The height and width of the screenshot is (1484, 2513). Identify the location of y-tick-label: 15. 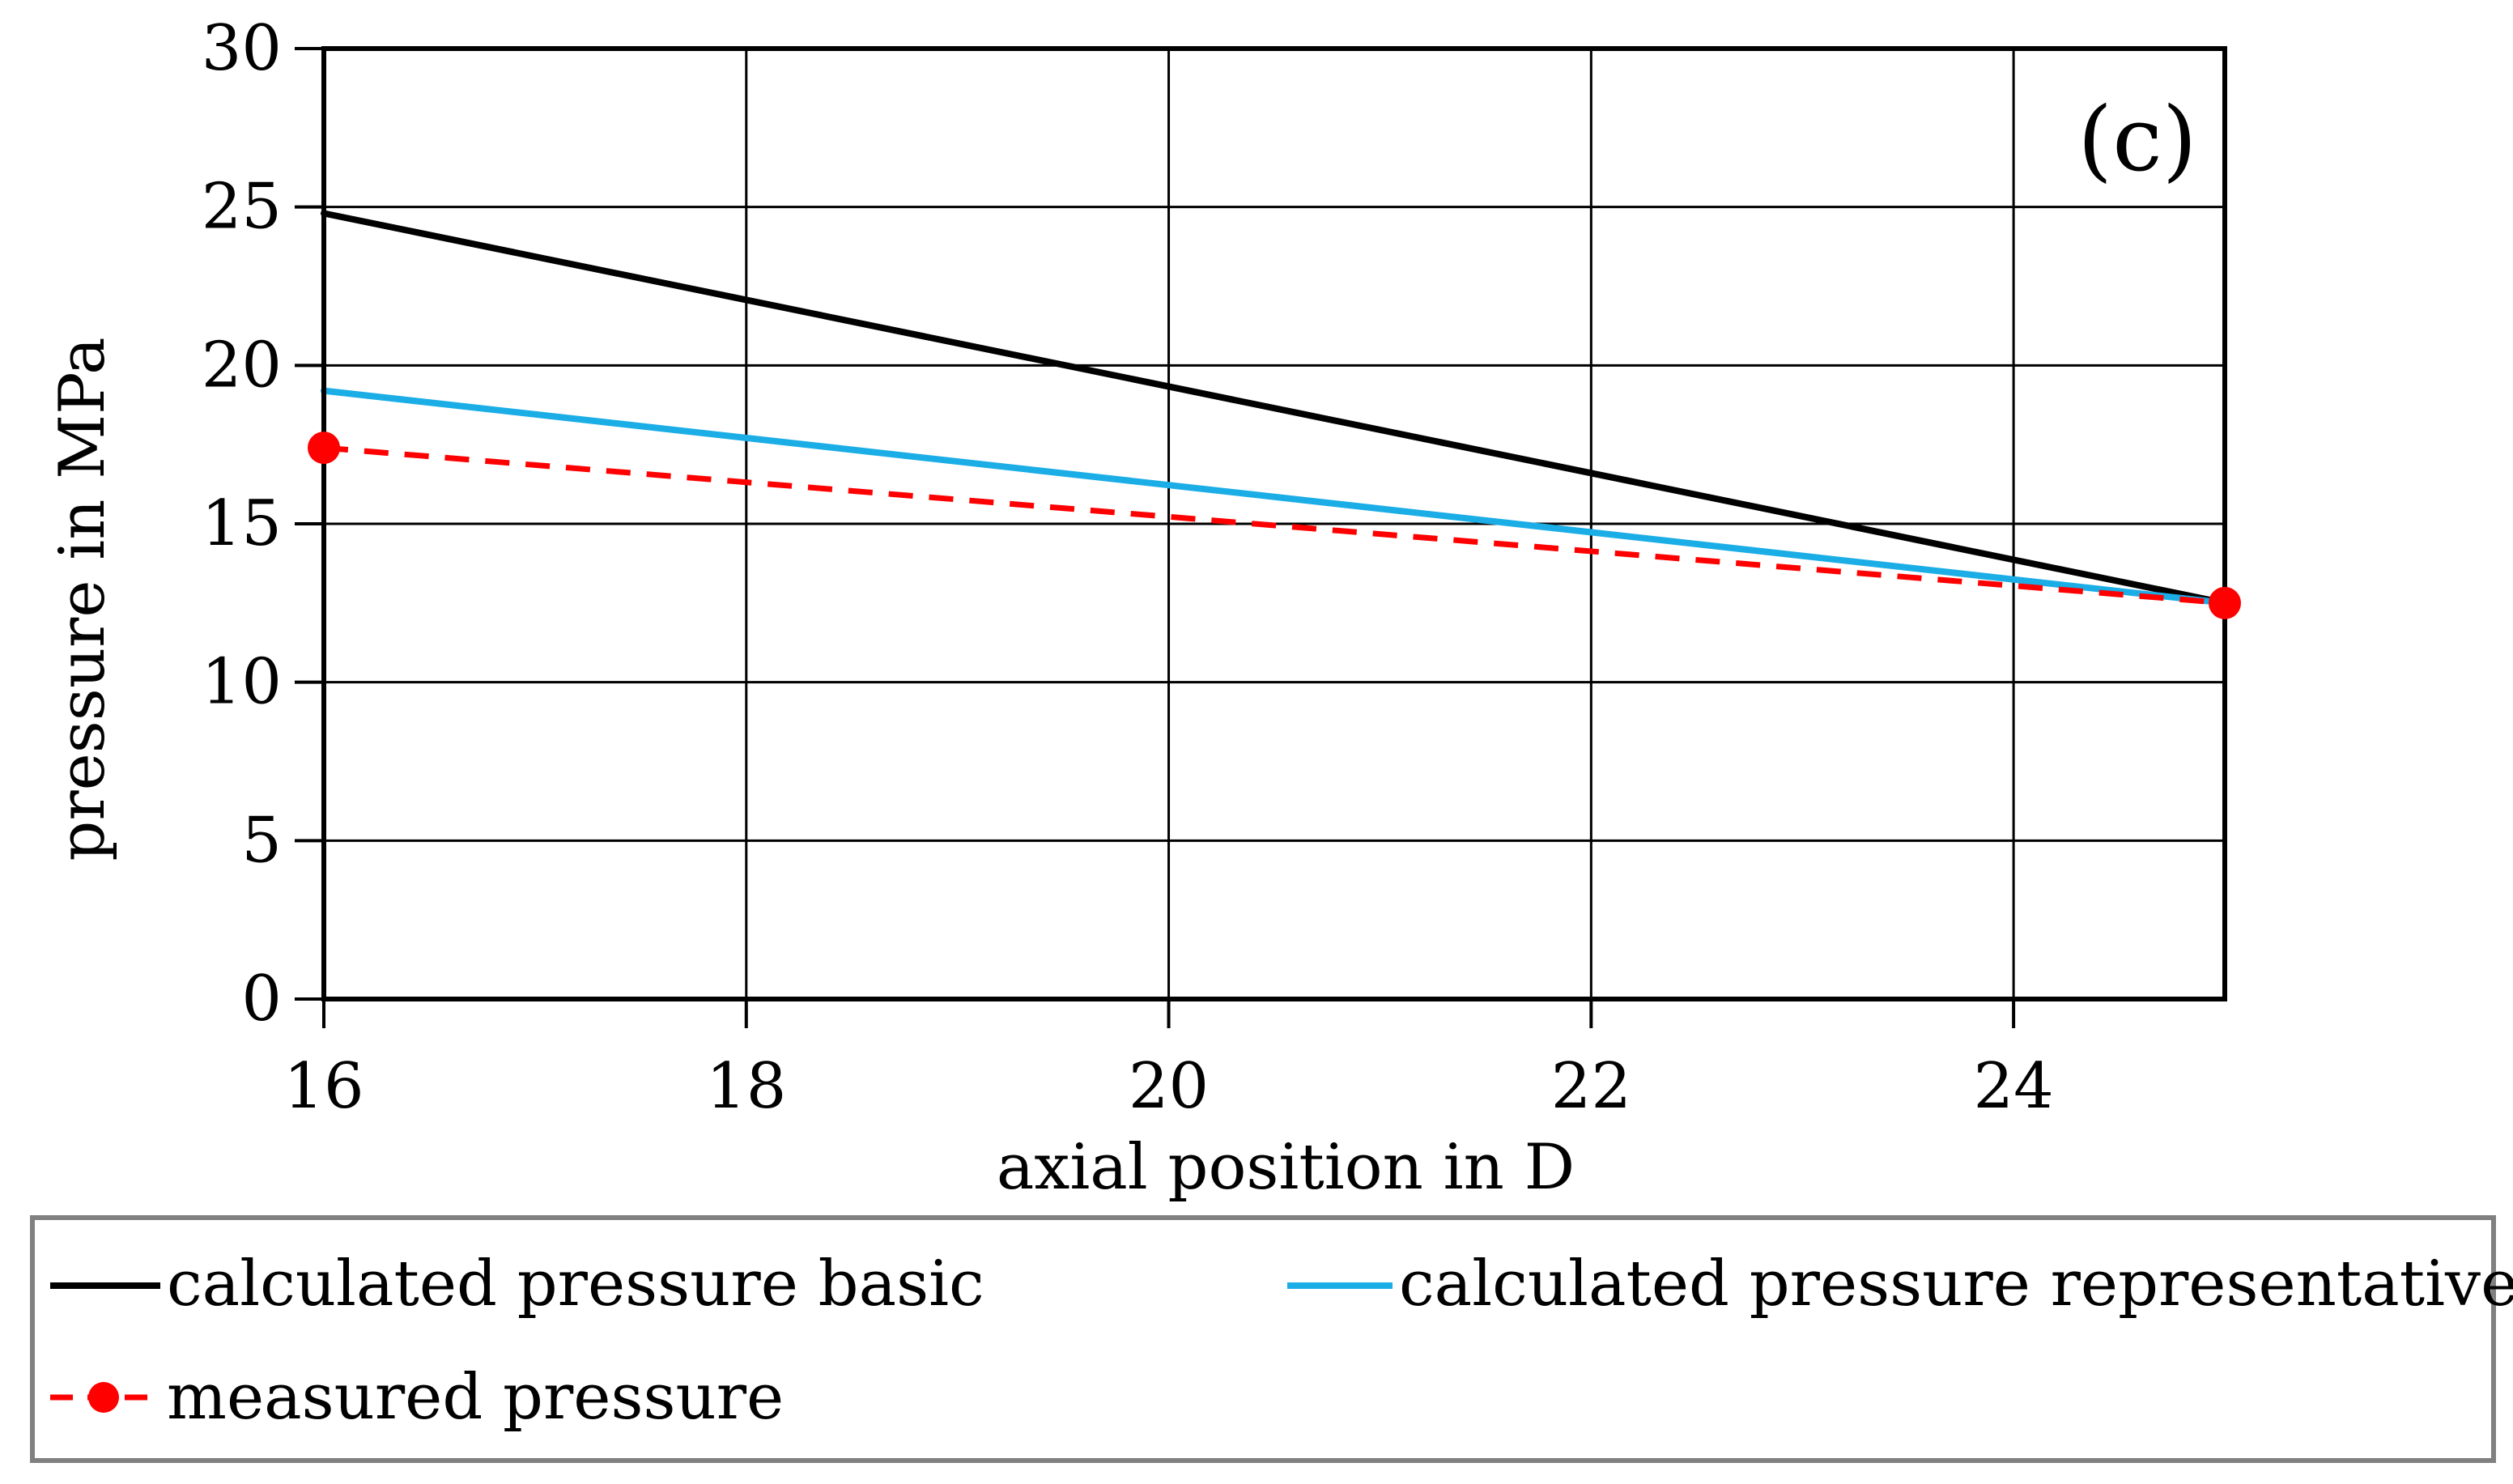
(242, 523).